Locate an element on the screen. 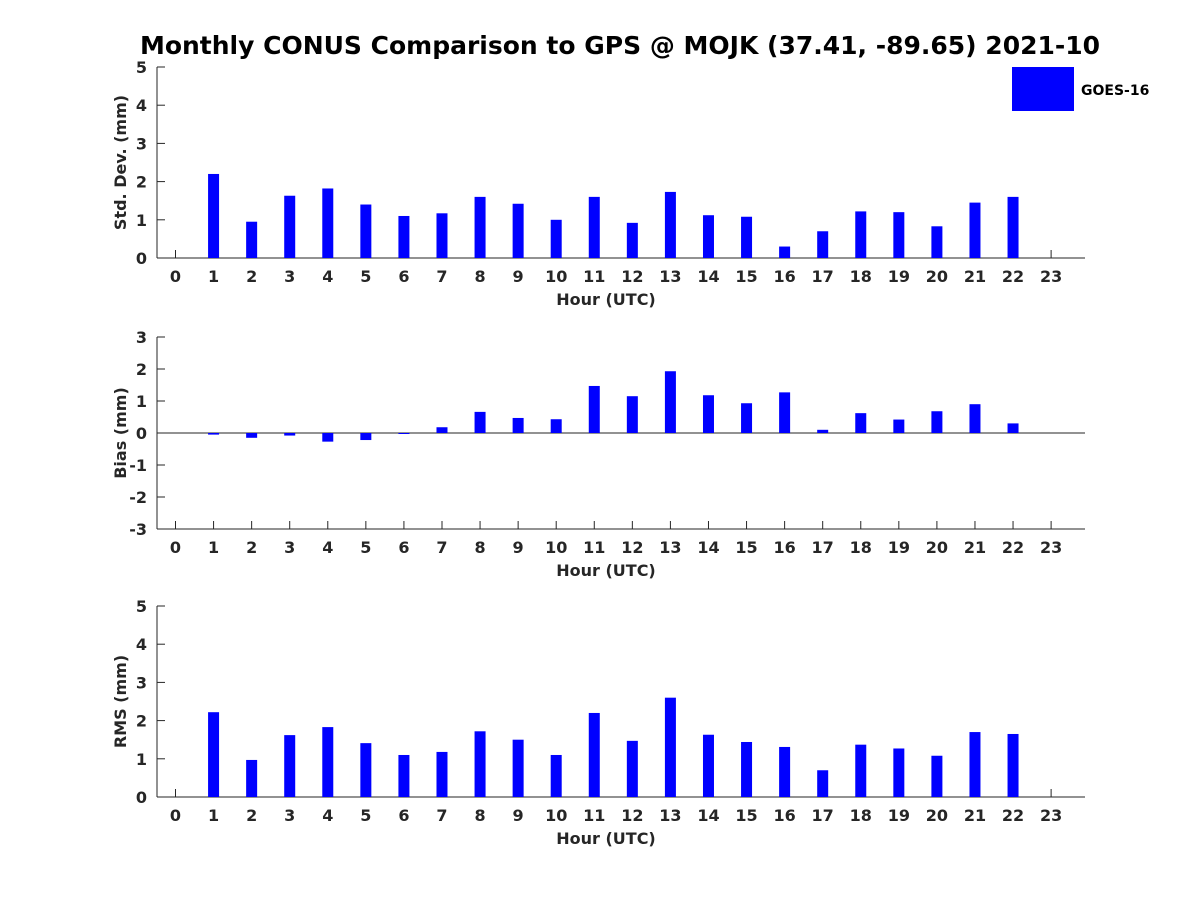 The image size is (1200, 900). std-dev-x-tick-label: 14 is located at coordinates (708, 276).